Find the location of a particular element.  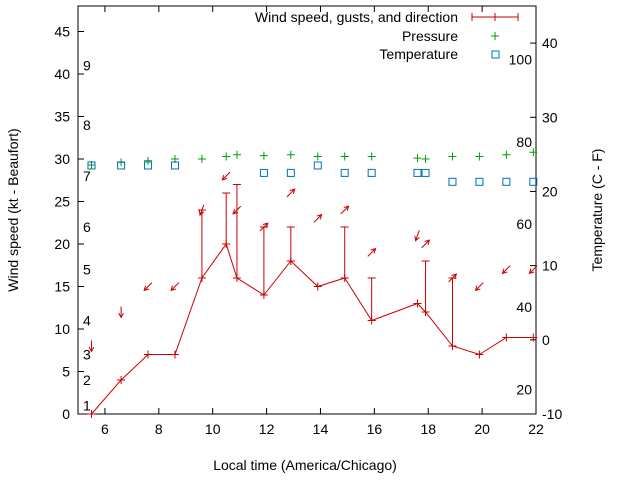

fahrenheit-label: 100 is located at coordinates (521, 59).